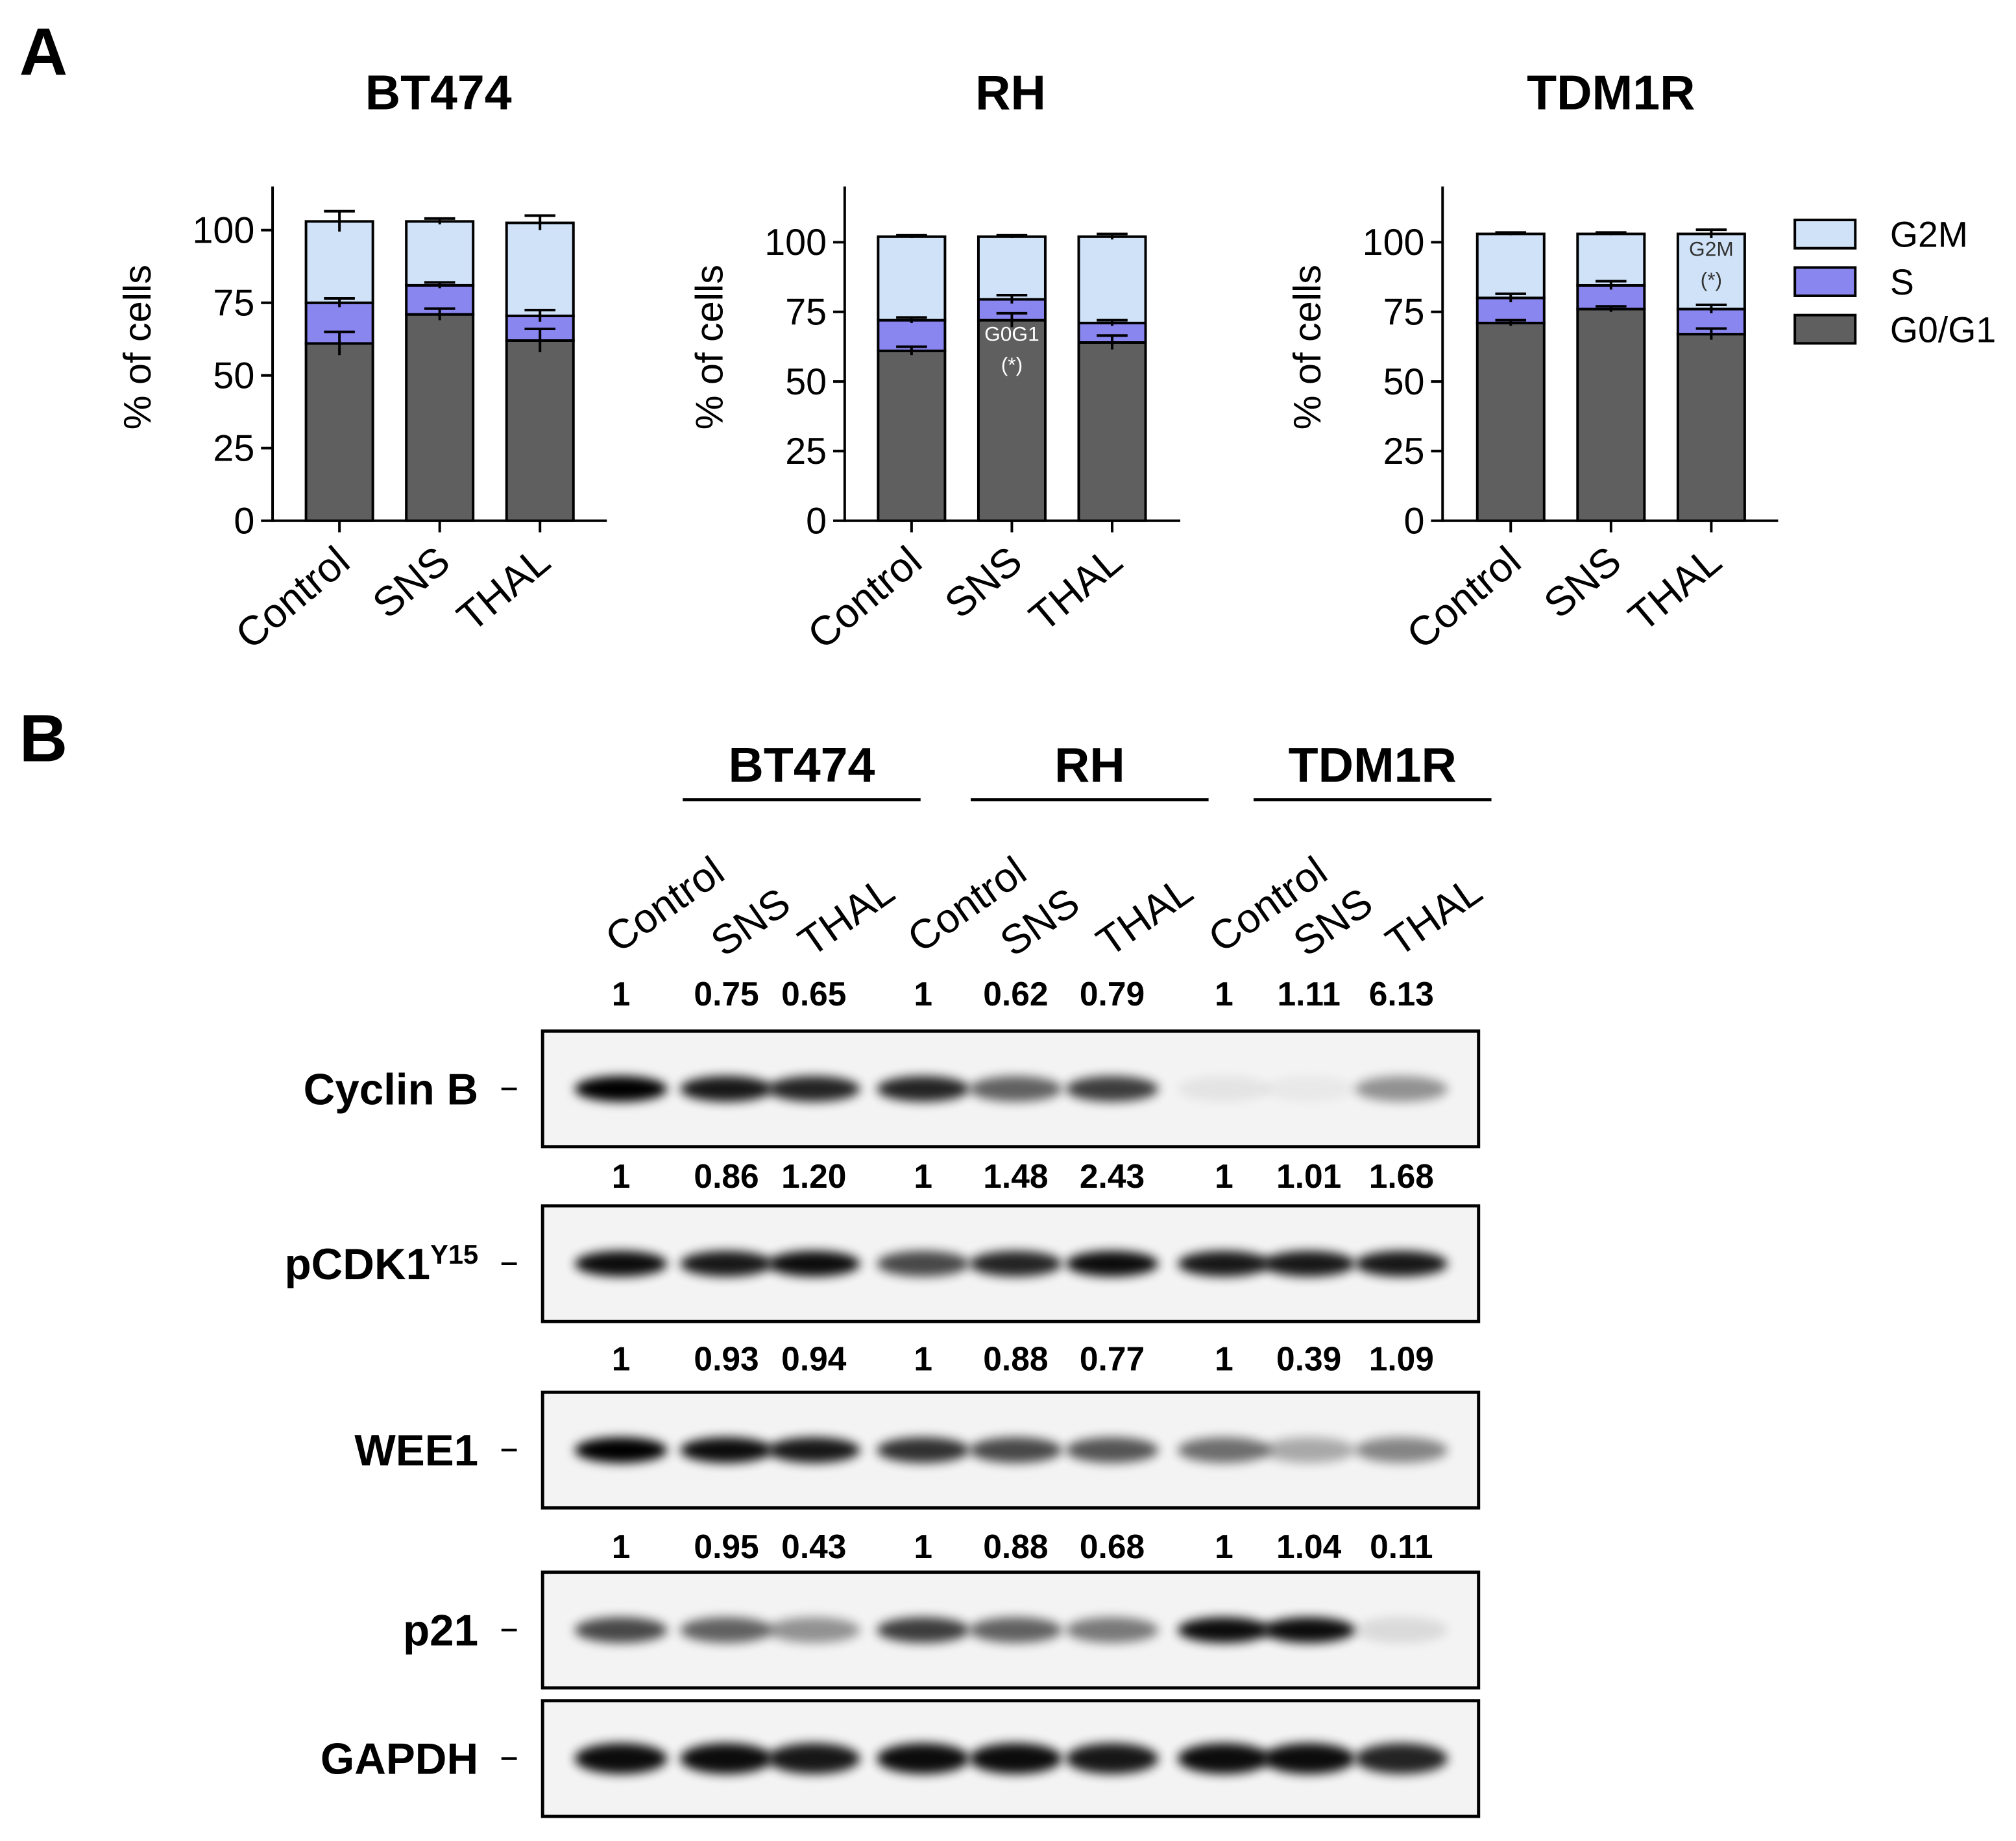  Describe the element at coordinates (416, 1450) in the screenshot. I see `row-label-text: WEE1` at that location.